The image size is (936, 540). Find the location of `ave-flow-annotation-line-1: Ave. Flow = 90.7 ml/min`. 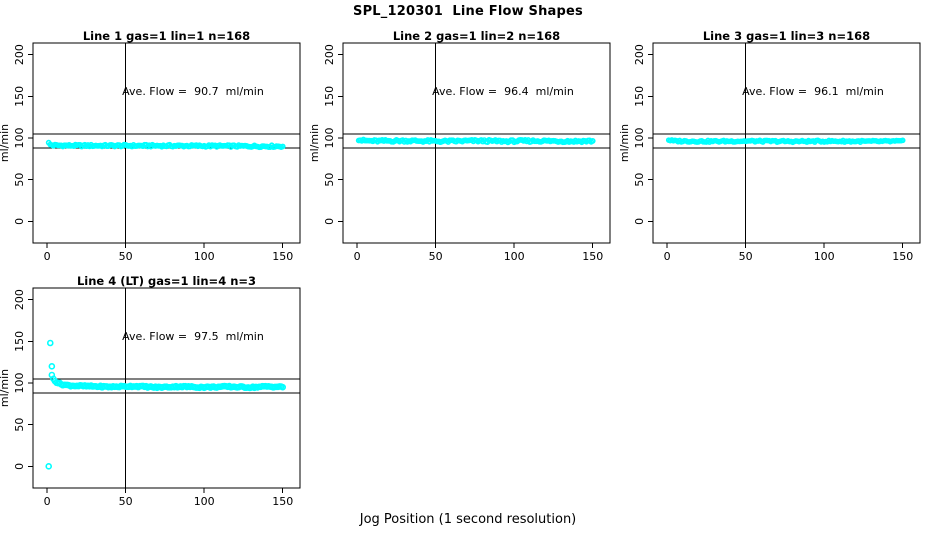

ave-flow-annotation-line-1: Ave. Flow = 90.7 ml/min is located at coordinates (193, 91).